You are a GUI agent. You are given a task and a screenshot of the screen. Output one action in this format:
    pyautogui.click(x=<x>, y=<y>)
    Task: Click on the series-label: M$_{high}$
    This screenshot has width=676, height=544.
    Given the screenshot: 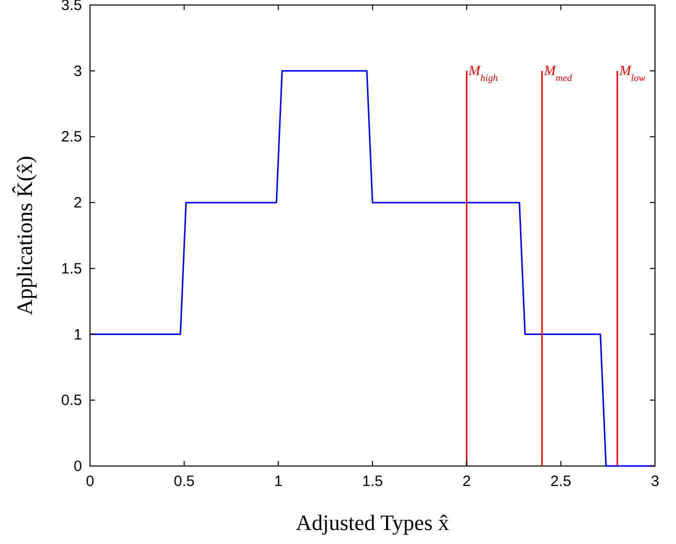 What is the action you would take?
    pyautogui.click(x=483, y=74)
    